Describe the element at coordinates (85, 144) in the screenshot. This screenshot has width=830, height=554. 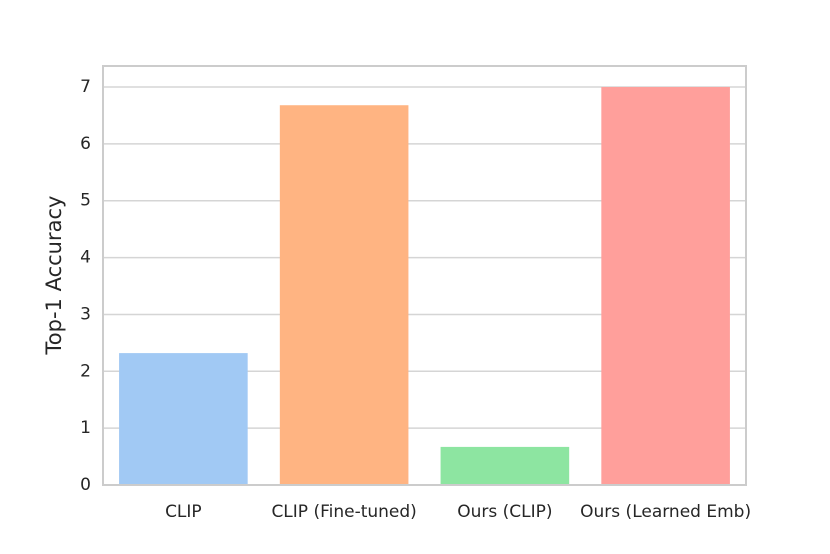
I see `y-tick-label: 6` at that location.